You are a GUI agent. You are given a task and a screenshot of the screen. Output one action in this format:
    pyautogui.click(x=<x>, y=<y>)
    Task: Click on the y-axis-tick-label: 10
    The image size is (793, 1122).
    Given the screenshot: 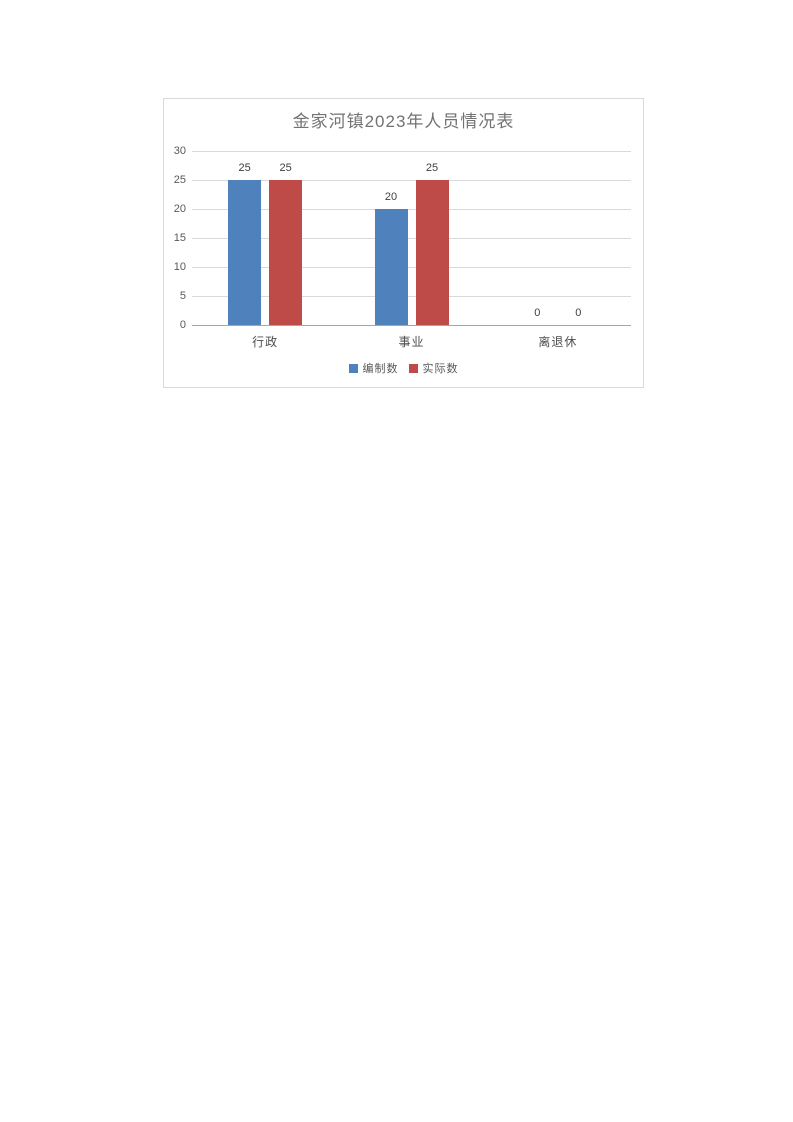 What is the action you would take?
    pyautogui.click(x=179, y=267)
    